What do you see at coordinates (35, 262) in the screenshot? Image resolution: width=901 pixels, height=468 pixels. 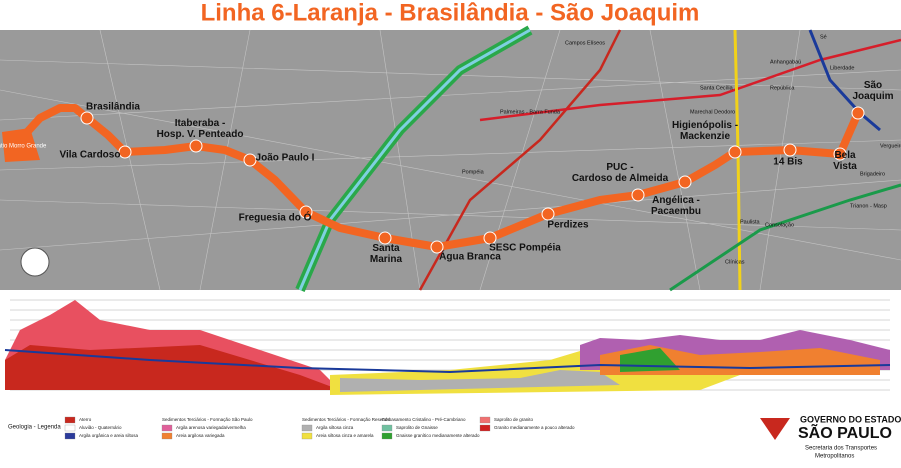 I see `compass` at bounding box center [35, 262].